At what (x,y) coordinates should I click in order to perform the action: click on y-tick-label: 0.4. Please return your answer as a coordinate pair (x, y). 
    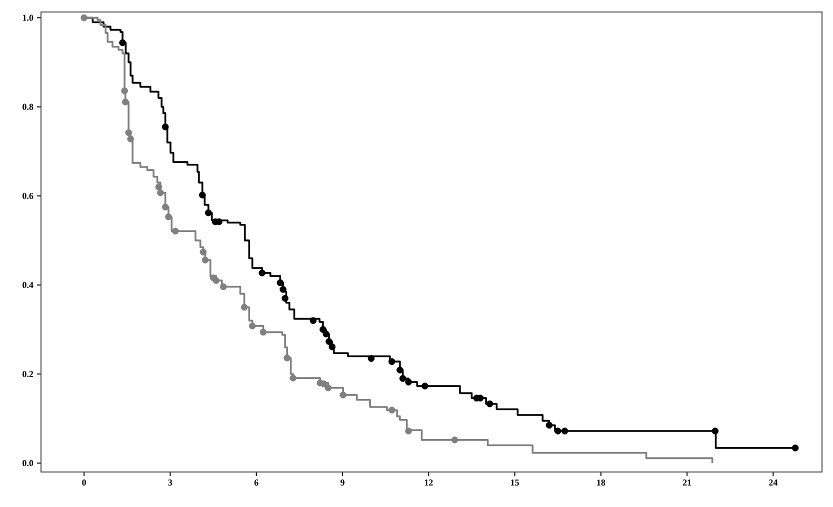
    Looking at the image, I should click on (28, 285).